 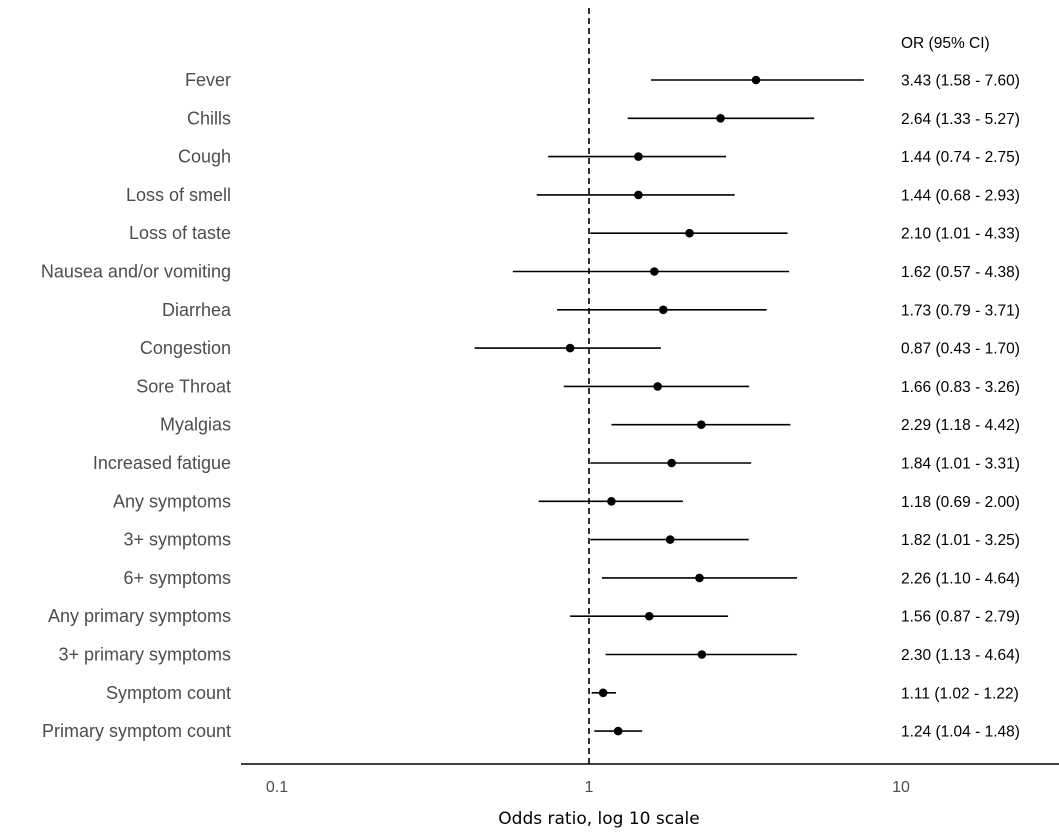 What do you see at coordinates (598, 819) in the screenshot?
I see `x-axis-title: Odds ratio, log 10 scale` at bounding box center [598, 819].